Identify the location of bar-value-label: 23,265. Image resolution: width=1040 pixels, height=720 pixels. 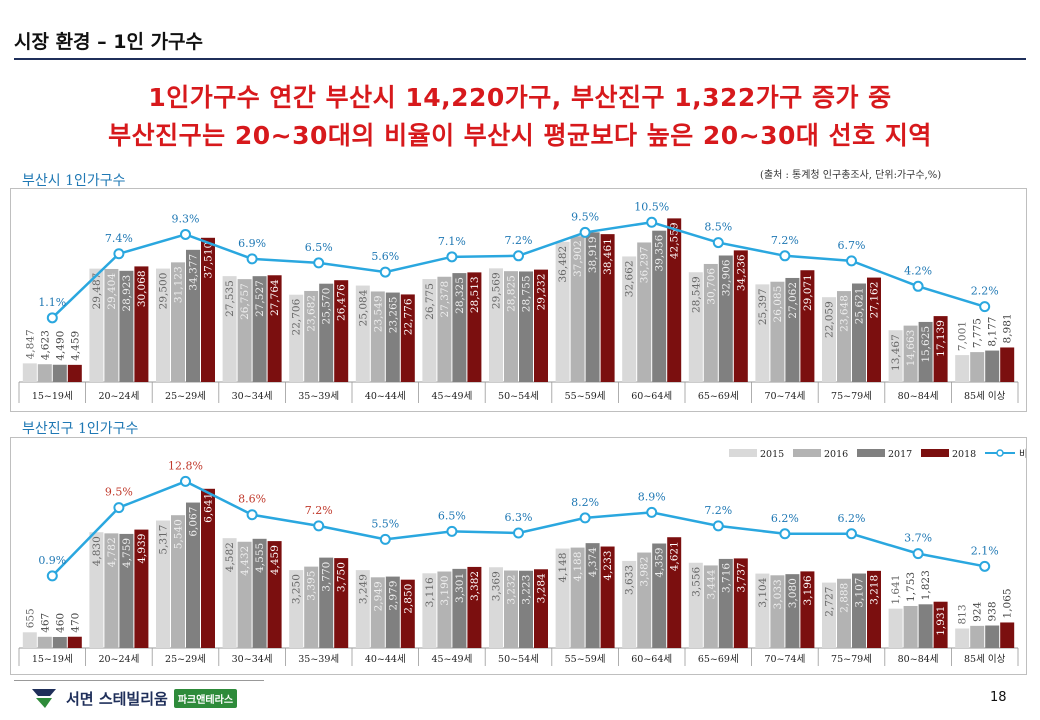
(393, 315).